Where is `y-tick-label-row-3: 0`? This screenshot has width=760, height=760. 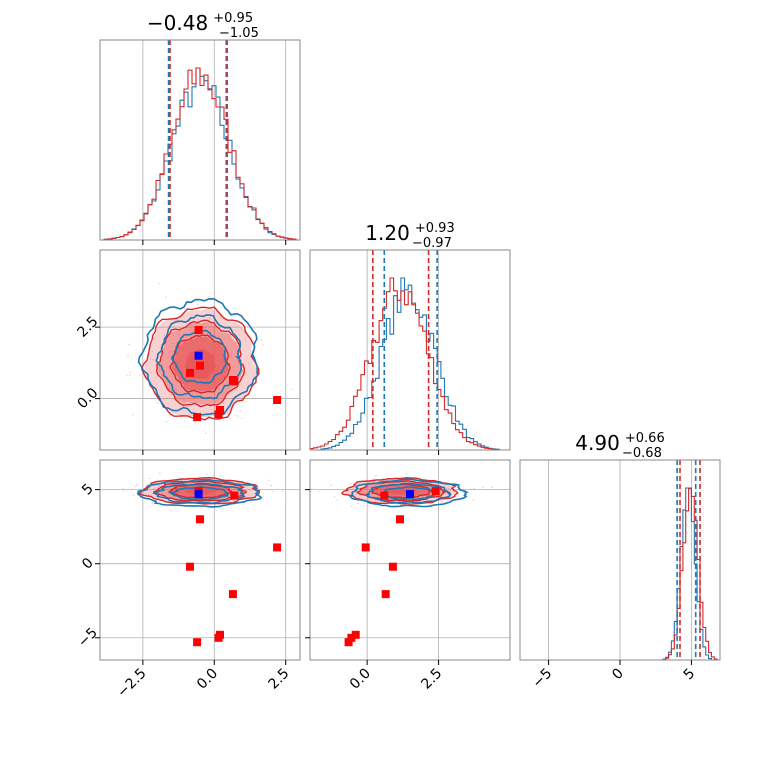 y-tick-label-row-3: 0 is located at coordinates (88, 564).